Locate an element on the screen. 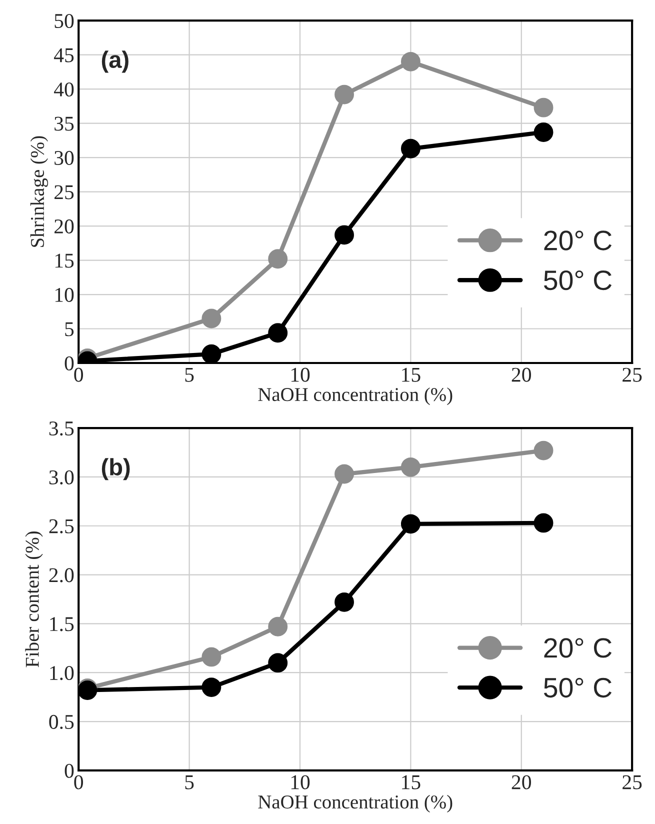  y-tick-label: 30 is located at coordinates (64, 157).